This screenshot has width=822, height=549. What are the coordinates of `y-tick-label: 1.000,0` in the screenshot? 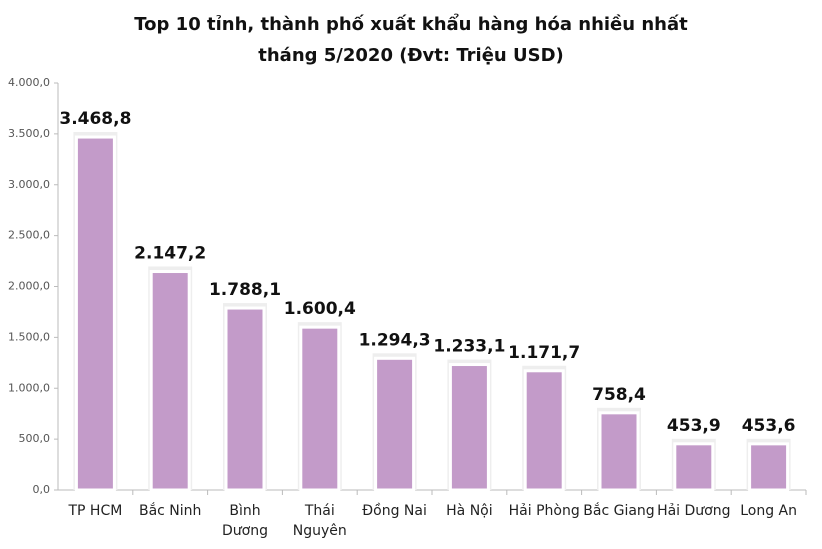 It's located at (29, 387).